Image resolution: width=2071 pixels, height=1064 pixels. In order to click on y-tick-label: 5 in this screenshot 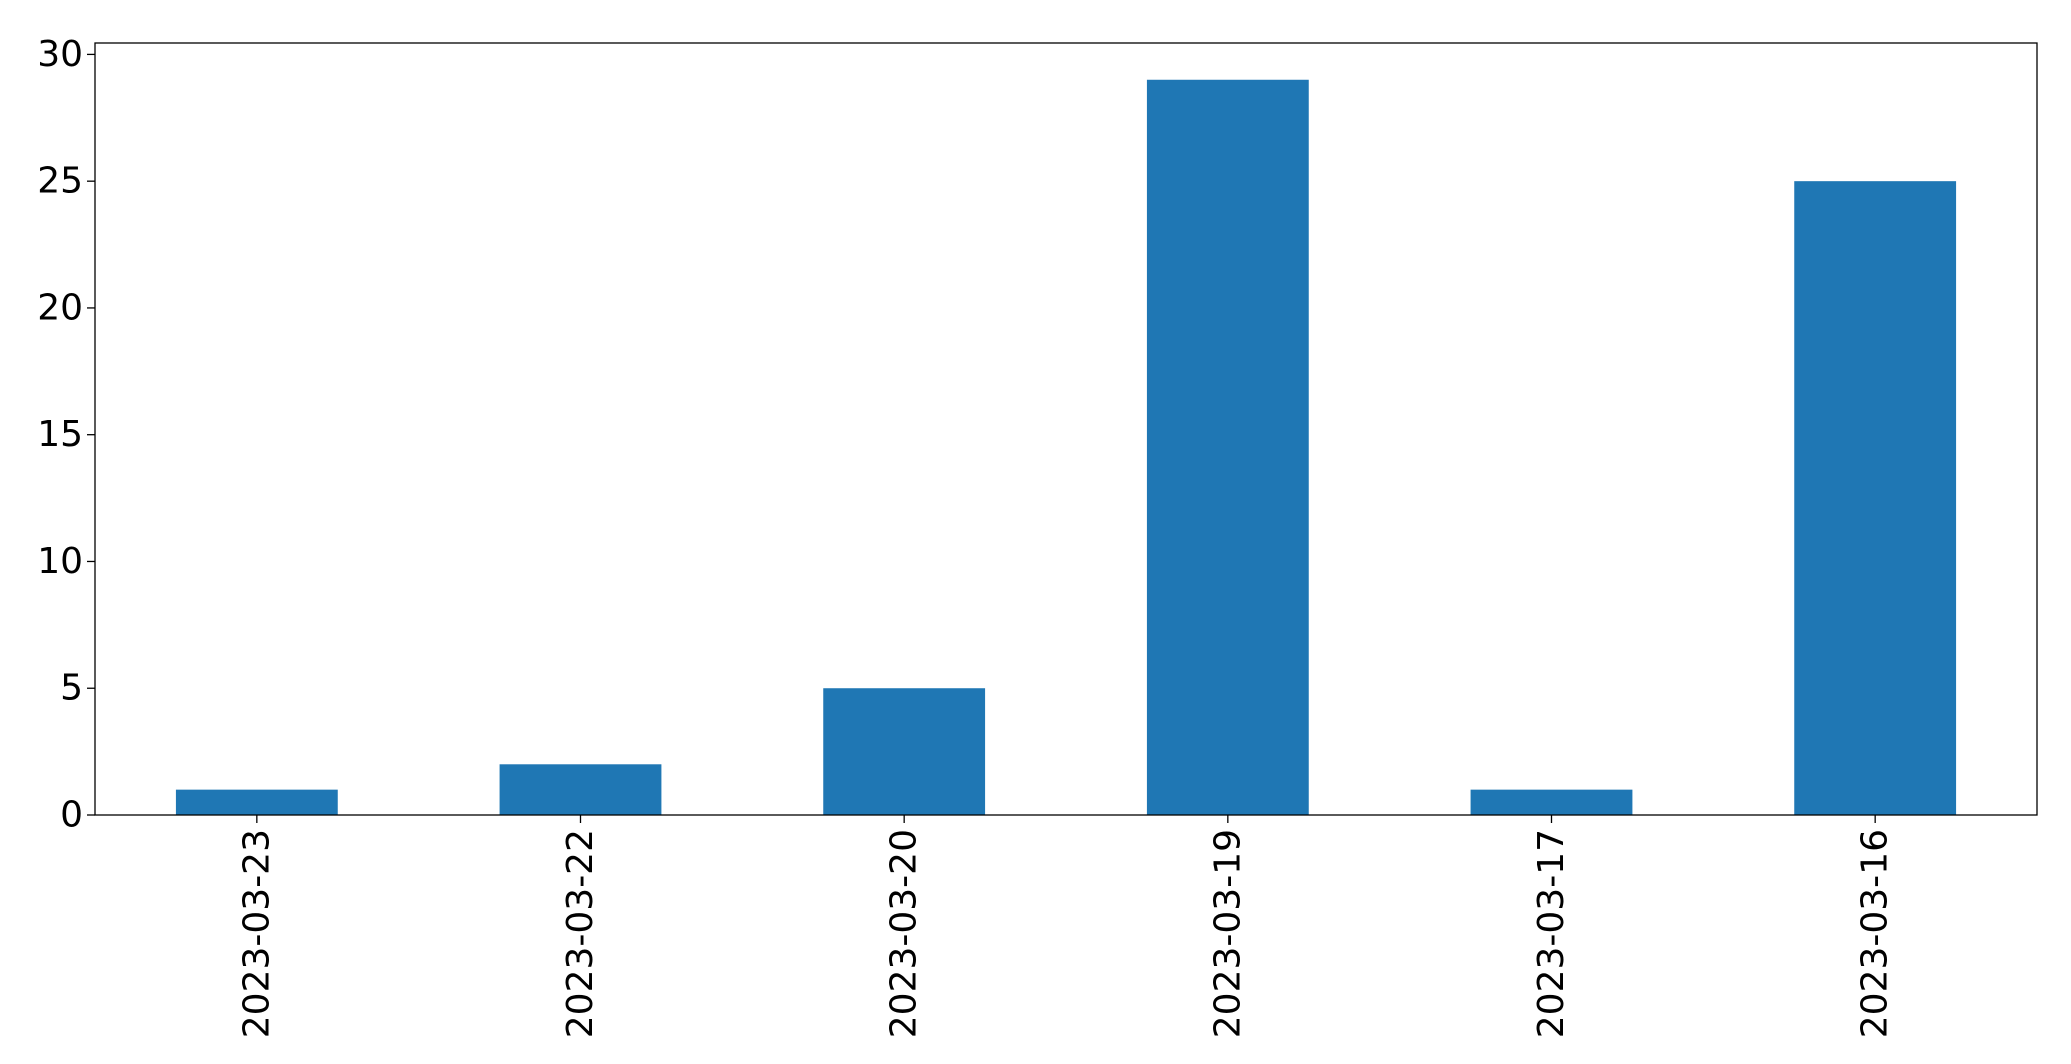, I will do `click(71, 688)`.